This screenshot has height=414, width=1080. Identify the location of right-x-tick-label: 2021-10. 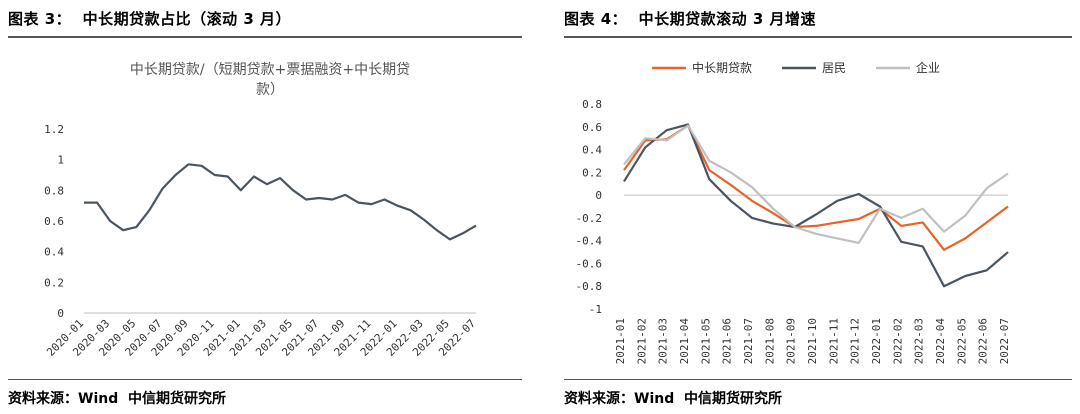
(812, 341).